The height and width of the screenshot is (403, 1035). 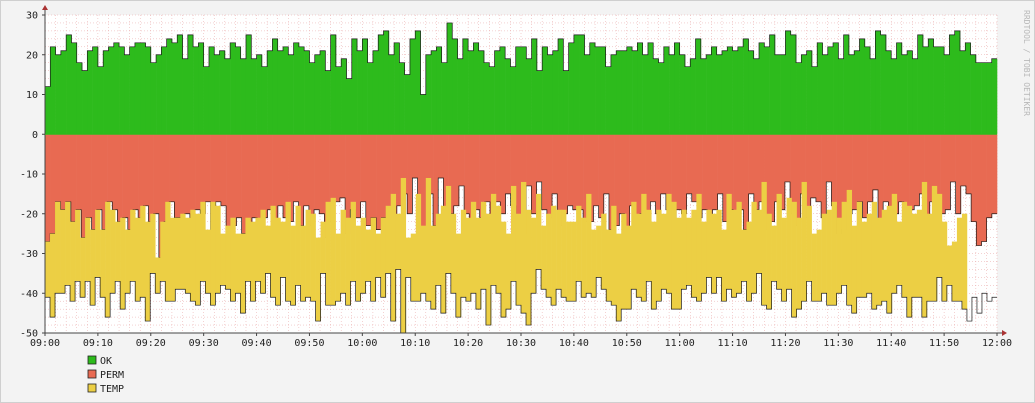 I want to click on x-tick-label: 10:40, so click(x=574, y=343).